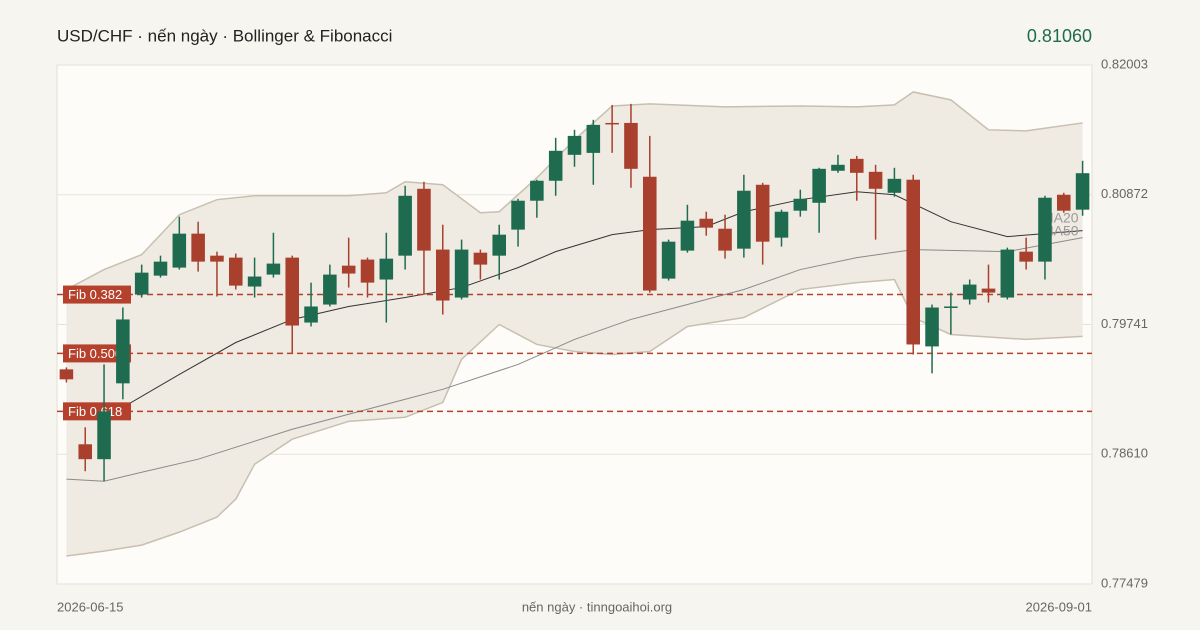 The height and width of the screenshot is (630, 1200). What do you see at coordinates (1124, 323) in the screenshot?
I see `y-tick-label: 0.79741` at bounding box center [1124, 323].